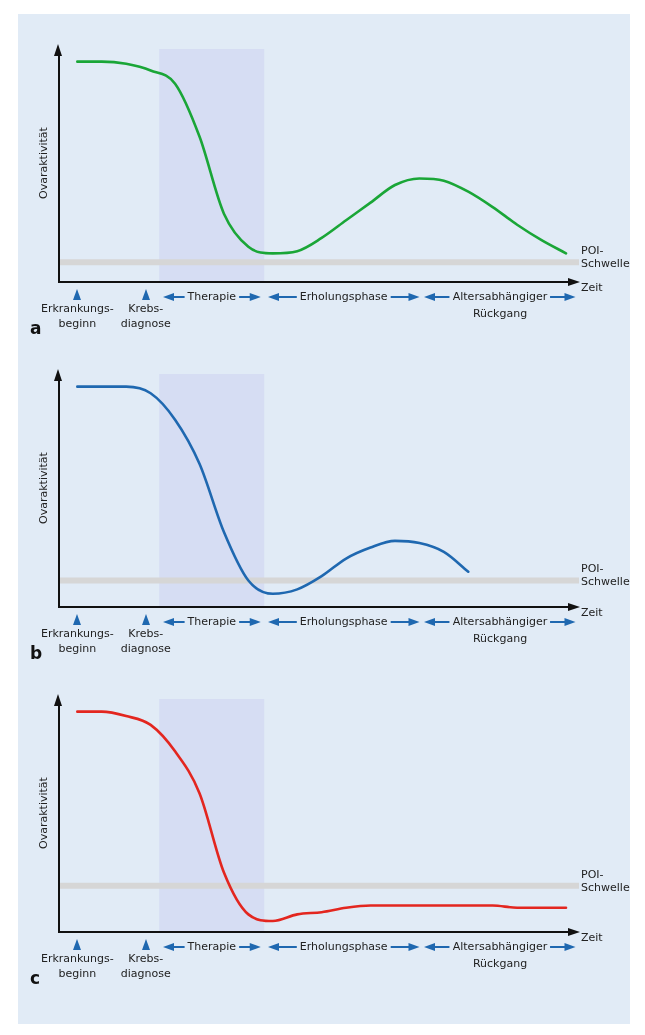 This screenshot has width=645, height=1035. I want to click on text: a, so click(36, 328).